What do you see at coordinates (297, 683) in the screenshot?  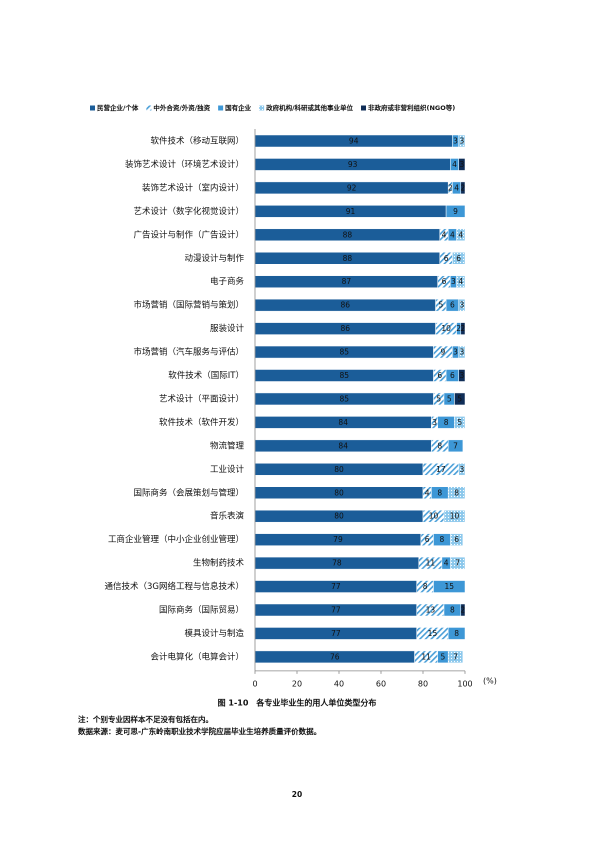 I see `x-tick-label: 20` at bounding box center [297, 683].